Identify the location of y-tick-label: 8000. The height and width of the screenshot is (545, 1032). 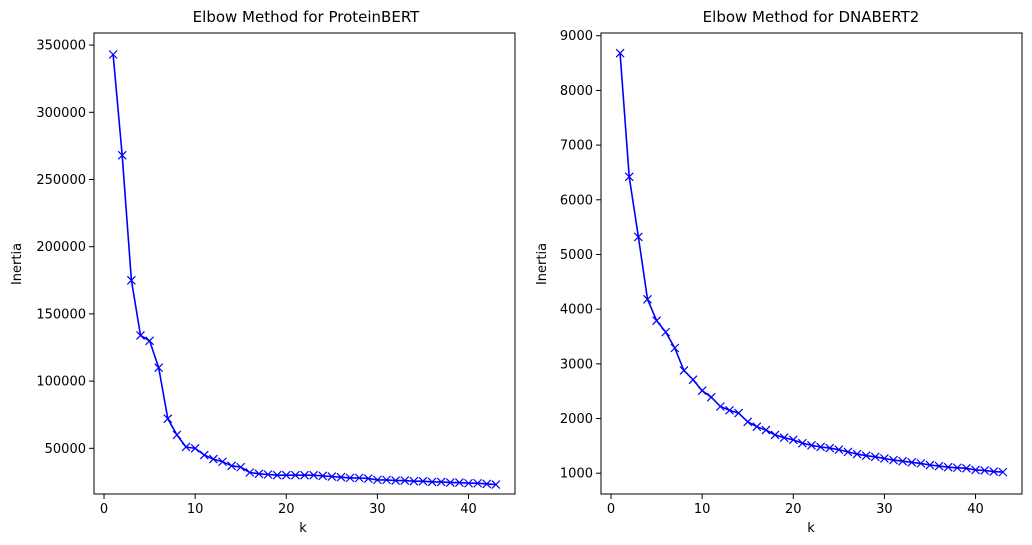
(576, 91).